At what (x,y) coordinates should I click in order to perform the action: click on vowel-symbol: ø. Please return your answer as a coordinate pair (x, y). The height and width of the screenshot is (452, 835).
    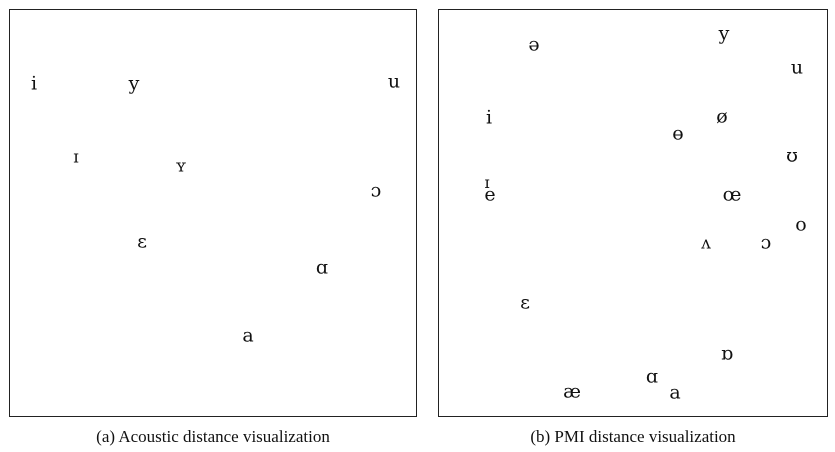
    Looking at the image, I should click on (722, 116).